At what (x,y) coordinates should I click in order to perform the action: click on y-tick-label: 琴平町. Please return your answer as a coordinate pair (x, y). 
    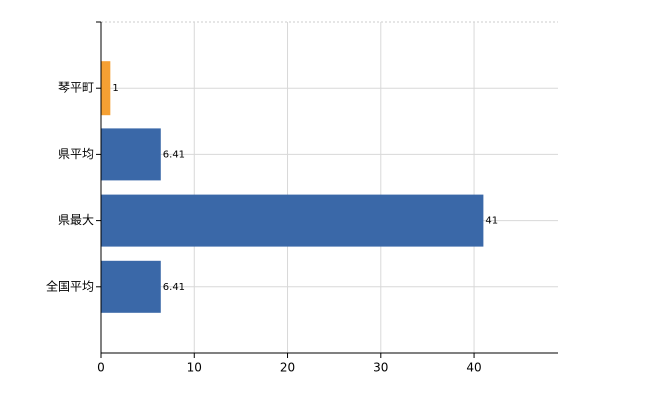
    Looking at the image, I should click on (76, 88).